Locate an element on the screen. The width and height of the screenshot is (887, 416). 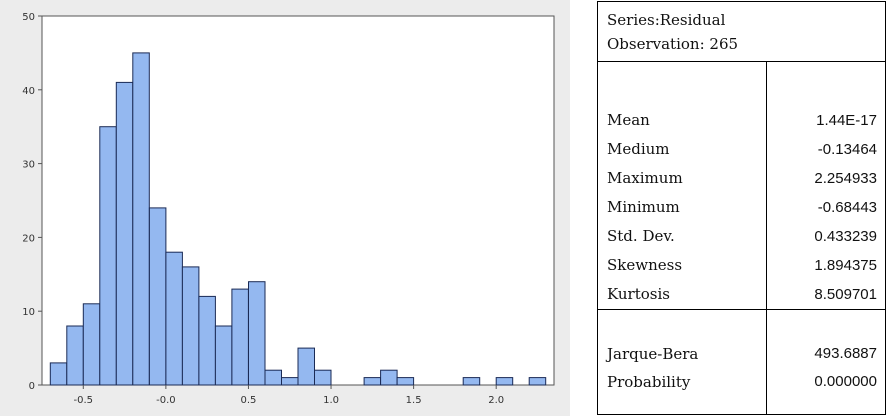
x-tick-label-3: 1.0 is located at coordinates (331, 400).